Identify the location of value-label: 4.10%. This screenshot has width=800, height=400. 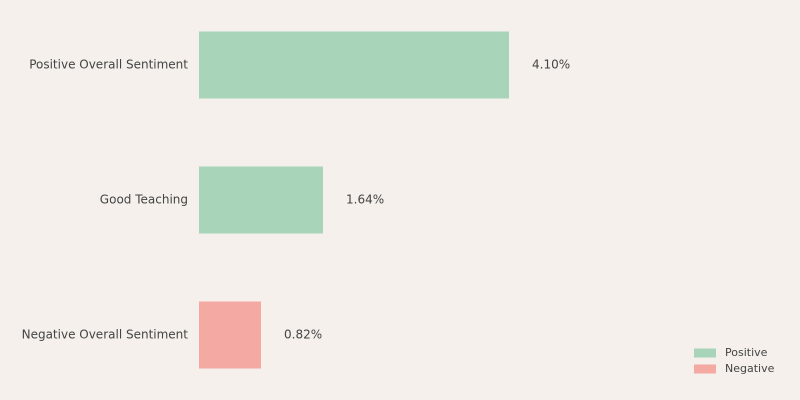
(551, 65).